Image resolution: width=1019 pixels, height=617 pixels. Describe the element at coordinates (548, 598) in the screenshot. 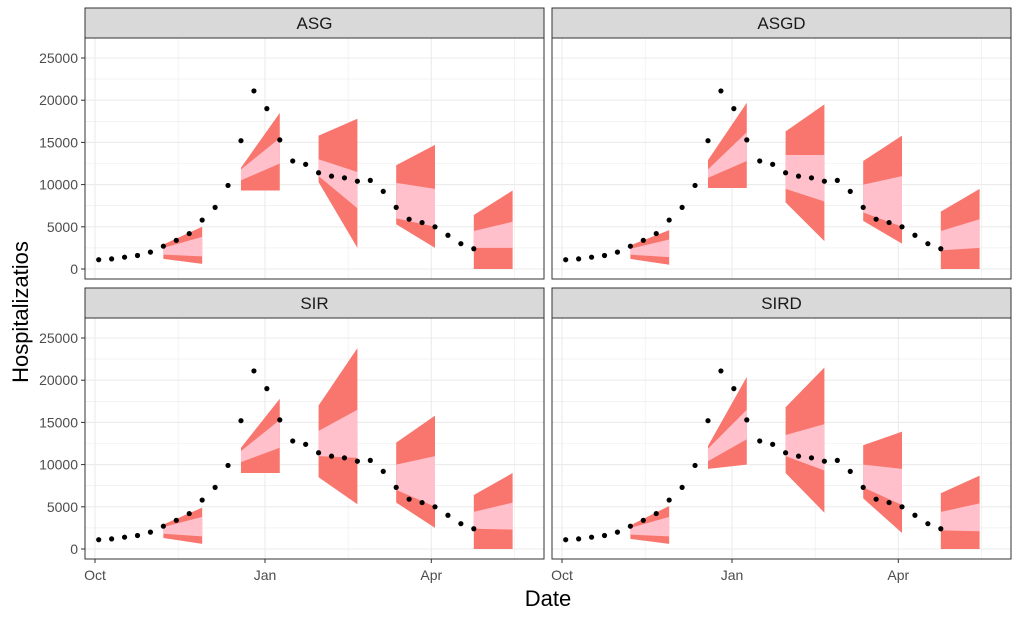

I see `x-axis-title: Date` at that location.